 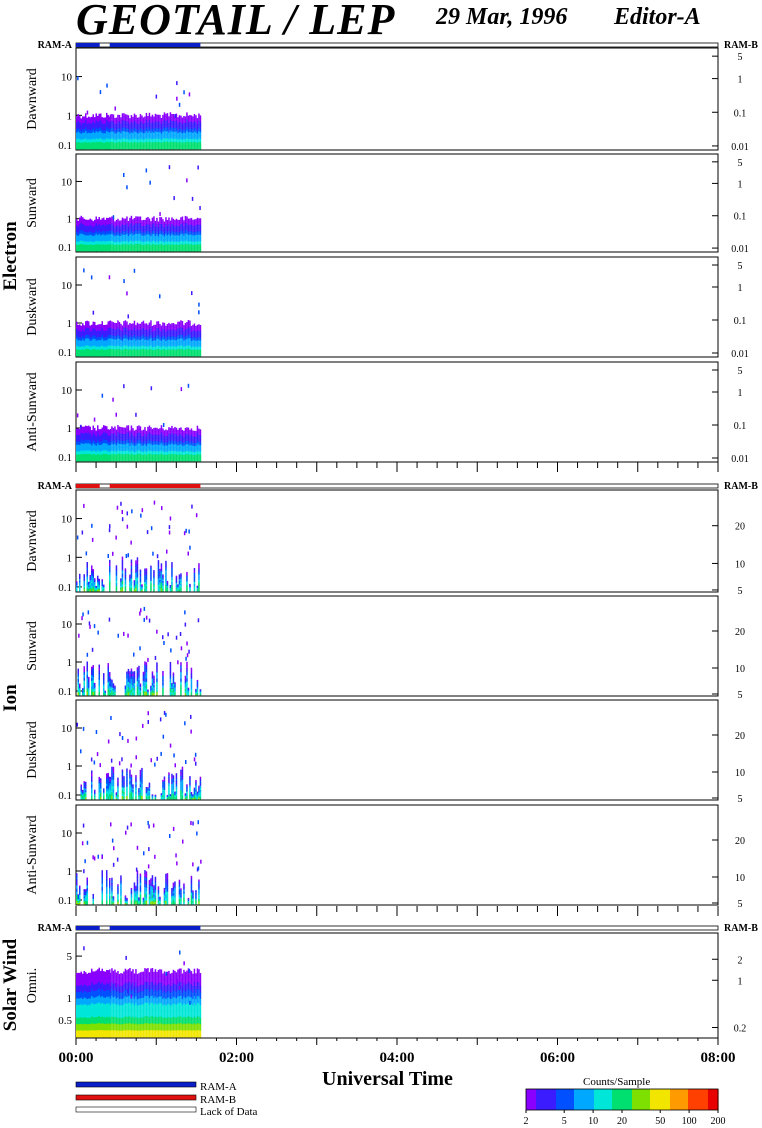 What do you see at coordinates (88, 45) in the screenshot?
I see `electron-ram-segment` at bounding box center [88, 45].